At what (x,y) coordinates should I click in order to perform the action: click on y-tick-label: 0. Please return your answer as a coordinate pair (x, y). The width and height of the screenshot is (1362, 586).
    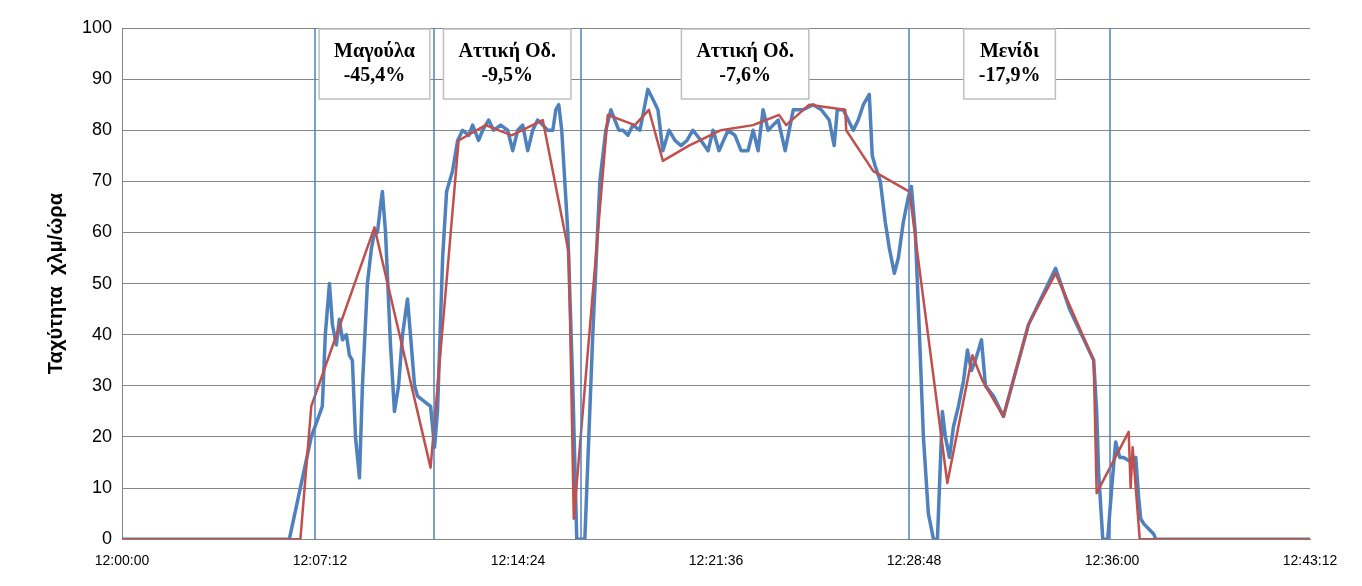
    Looking at the image, I should click on (107, 538).